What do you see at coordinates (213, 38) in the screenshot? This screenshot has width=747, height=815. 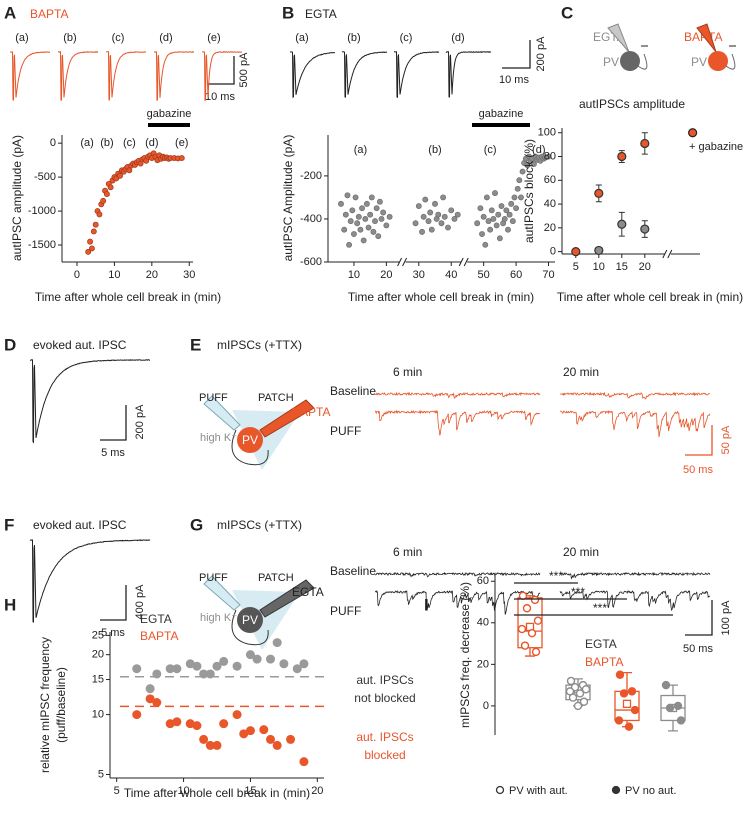 I see `sweep-label: (e)` at bounding box center [213, 38].